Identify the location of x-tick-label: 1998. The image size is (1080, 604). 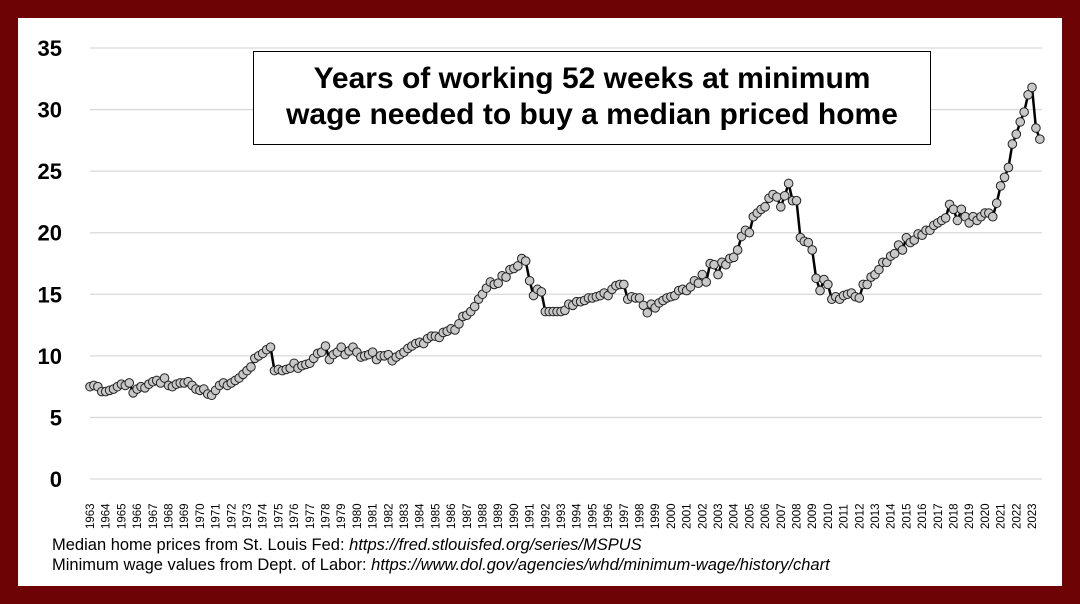
(641, 516).